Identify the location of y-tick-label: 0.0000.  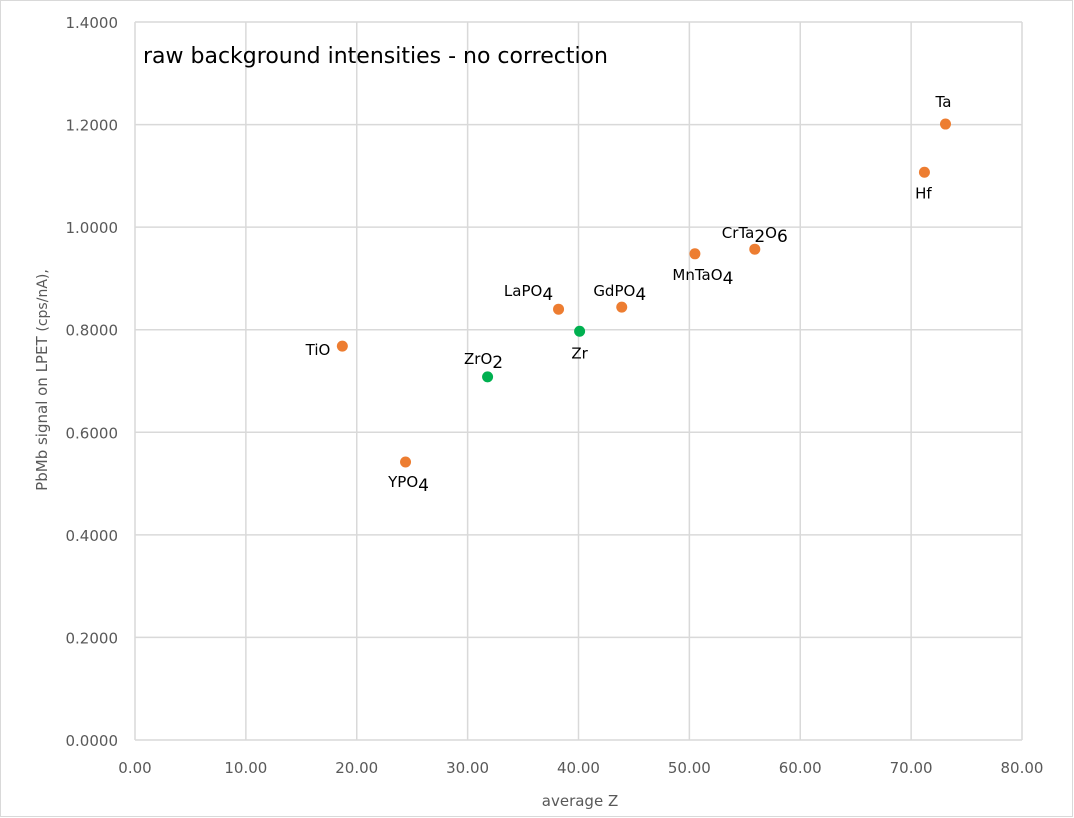
(92, 741).